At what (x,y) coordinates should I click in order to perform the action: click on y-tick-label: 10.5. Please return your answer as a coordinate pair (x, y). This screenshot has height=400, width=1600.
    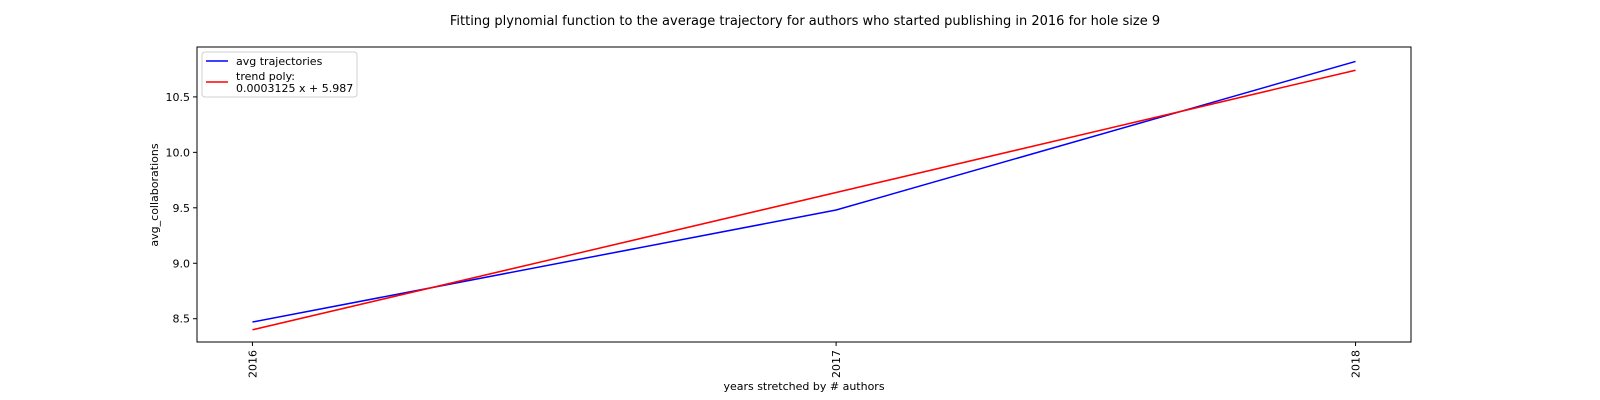
    Looking at the image, I should click on (178, 97).